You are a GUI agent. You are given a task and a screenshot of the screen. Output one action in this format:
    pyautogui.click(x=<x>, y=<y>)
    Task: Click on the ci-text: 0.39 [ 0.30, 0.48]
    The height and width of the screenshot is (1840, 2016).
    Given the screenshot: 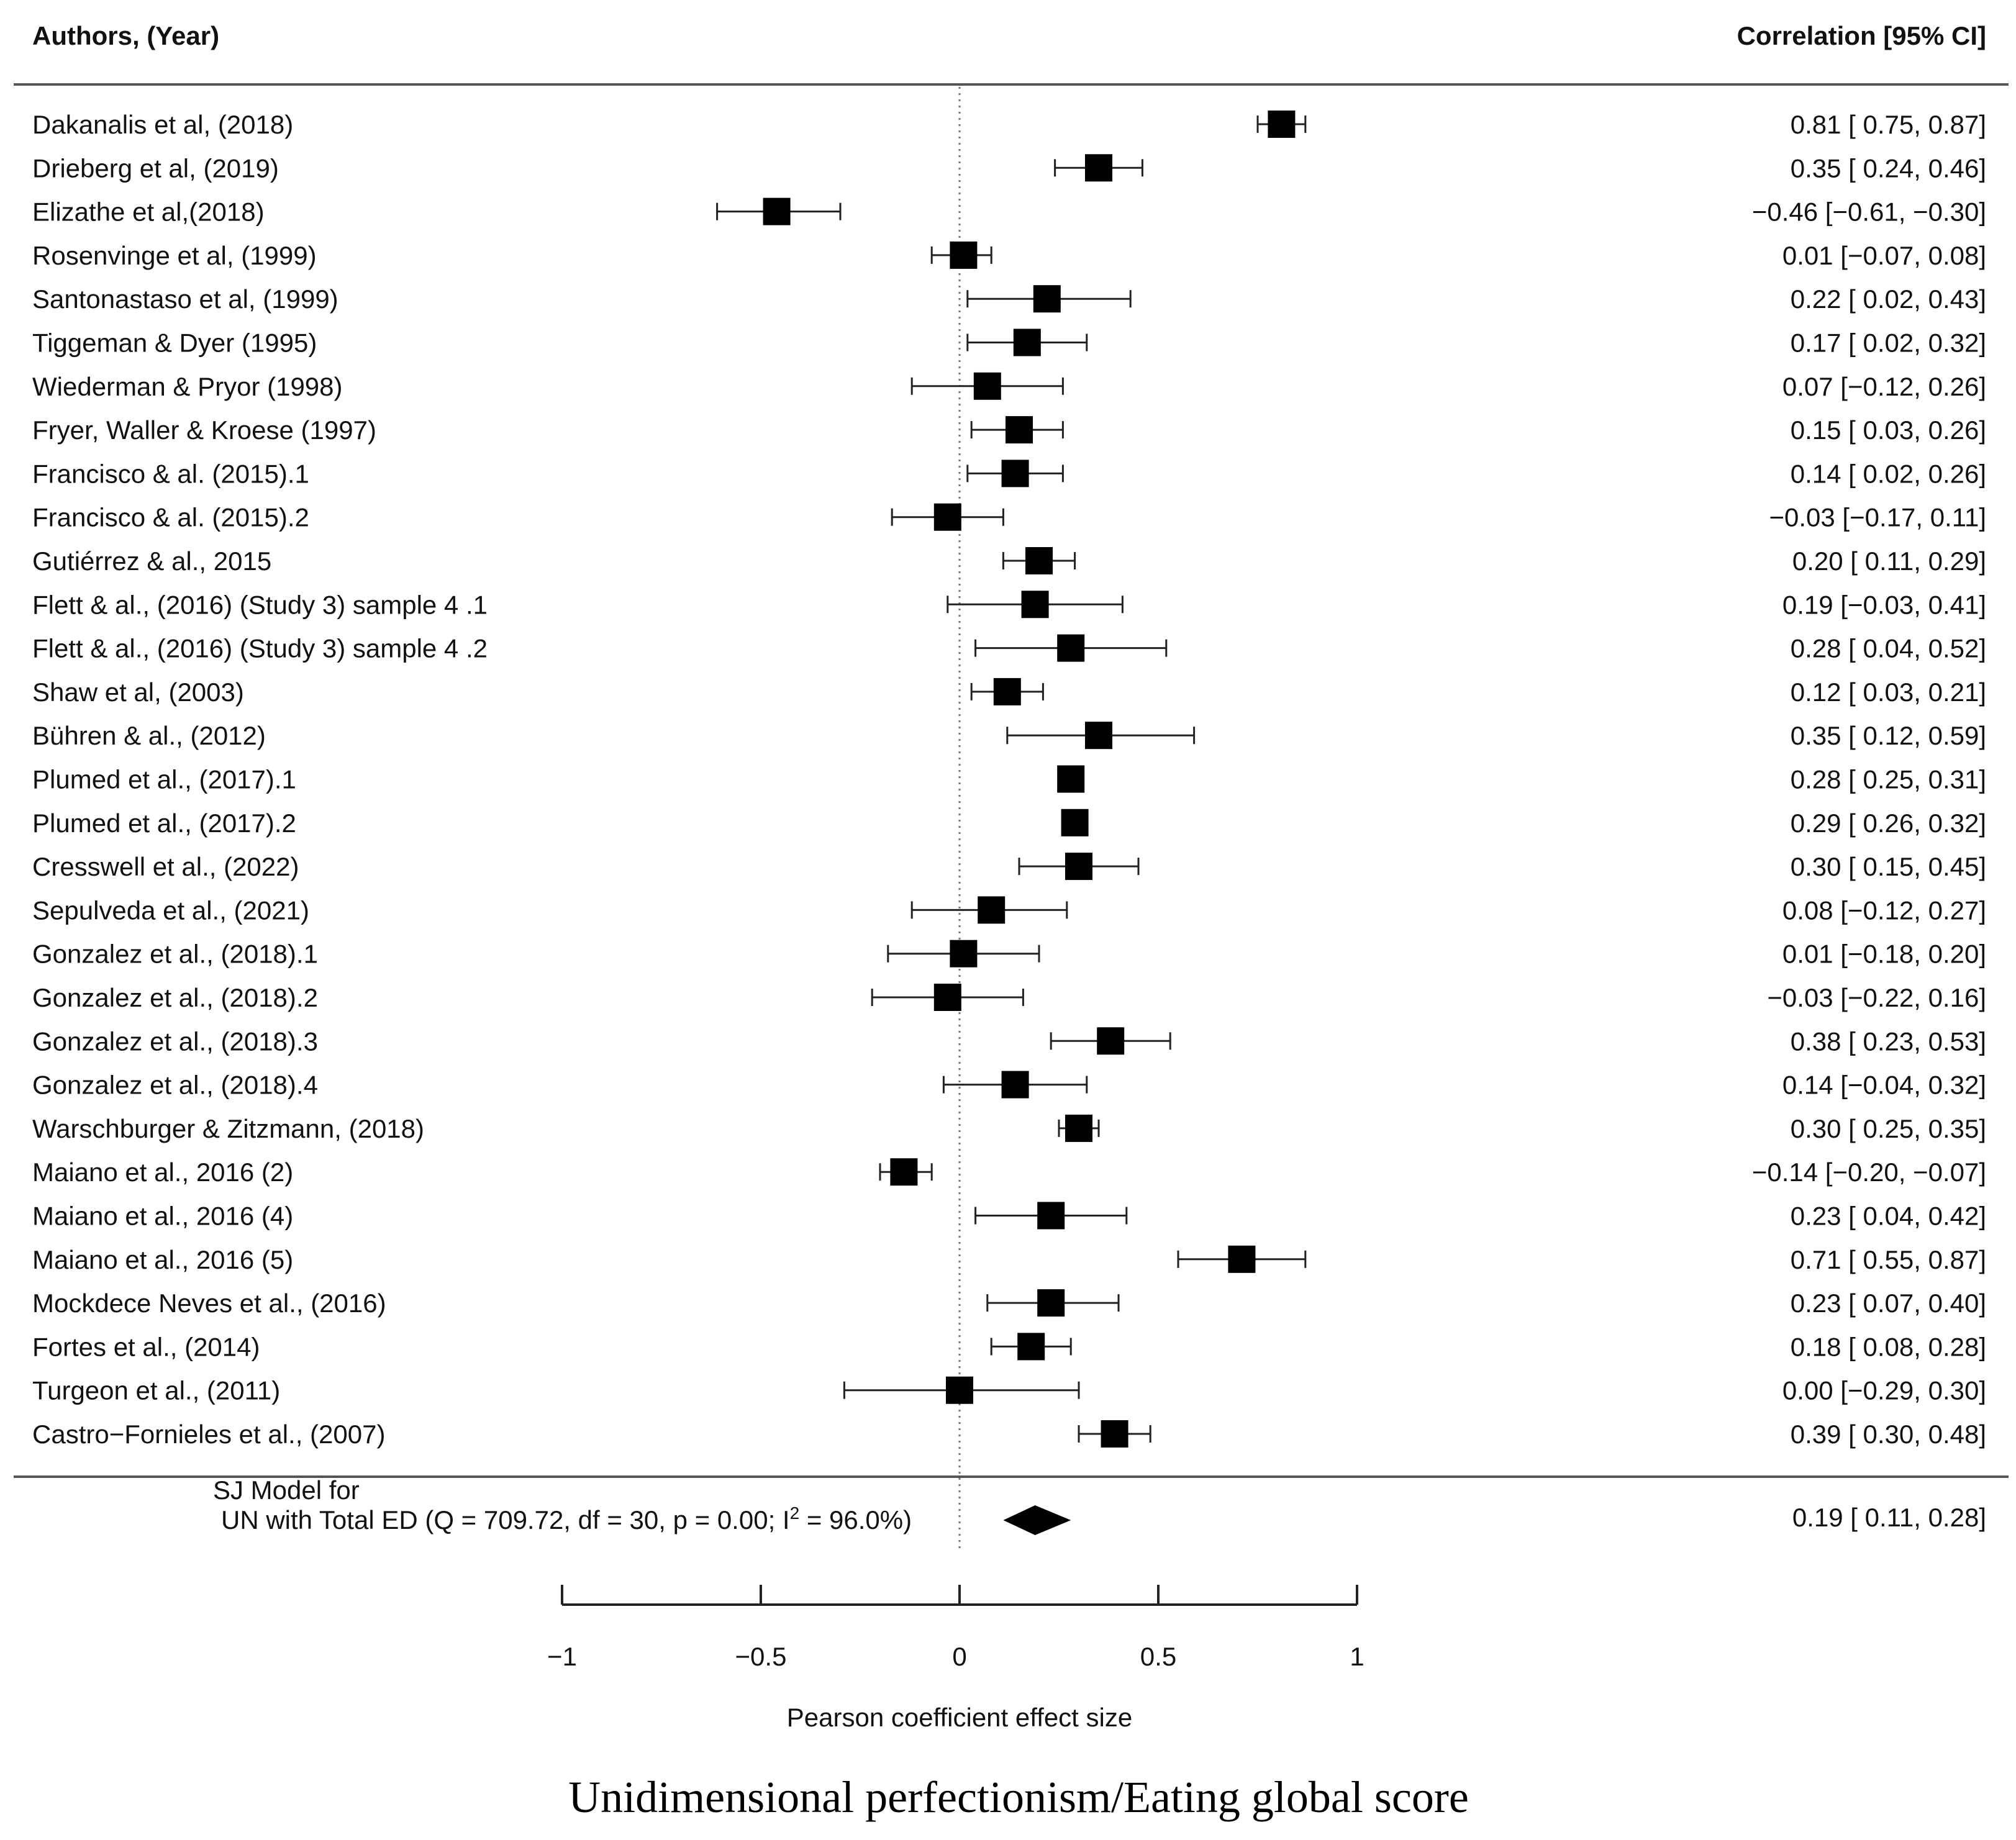 What is the action you would take?
    pyautogui.click(x=1888, y=1434)
    